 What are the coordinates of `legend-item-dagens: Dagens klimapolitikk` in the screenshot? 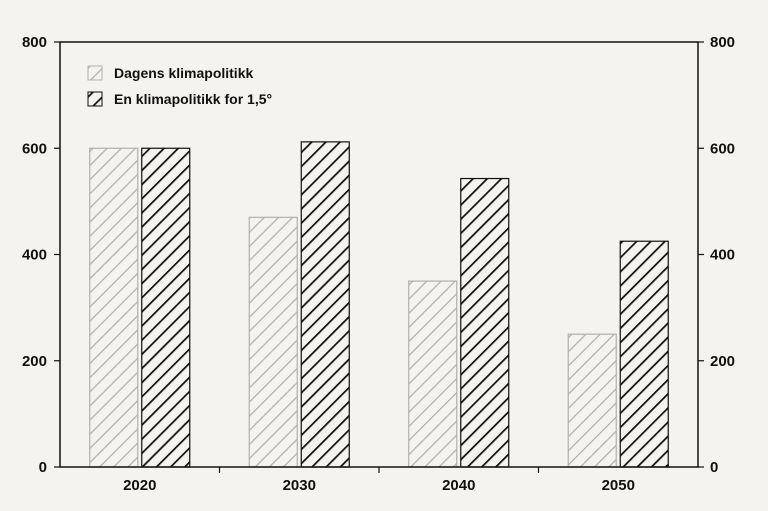 It's located at (170, 73).